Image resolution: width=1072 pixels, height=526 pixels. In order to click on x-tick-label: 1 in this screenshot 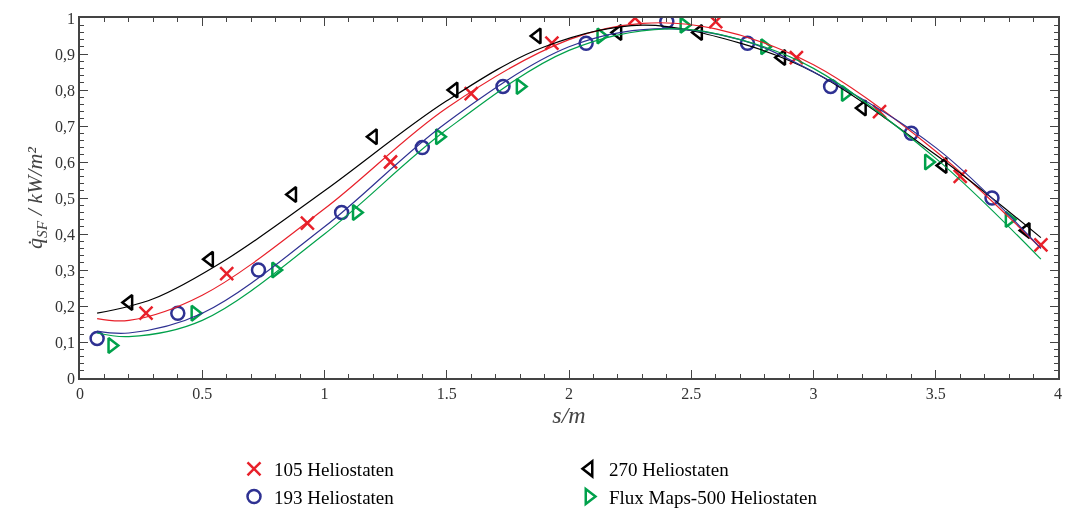, I will do `click(324, 393)`.